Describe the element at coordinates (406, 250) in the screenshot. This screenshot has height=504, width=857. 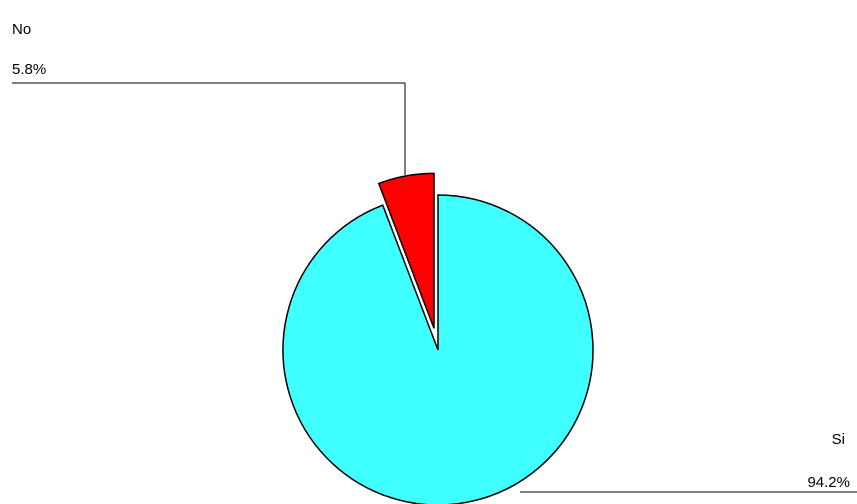
I see `pie-slice` at that location.